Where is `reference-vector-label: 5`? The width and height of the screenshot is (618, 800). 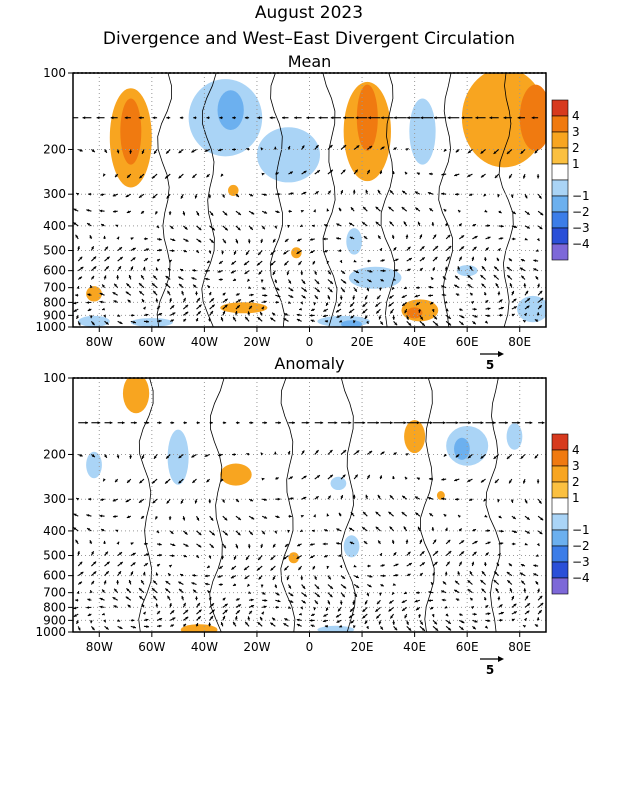 reference-vector-label: 5 is located at coordinates (490, 365).